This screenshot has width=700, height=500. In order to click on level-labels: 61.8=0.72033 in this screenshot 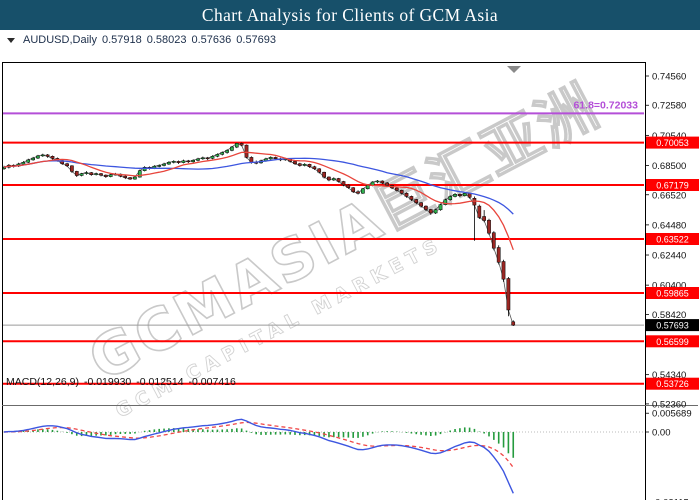, I will do `click(605, 105)`.